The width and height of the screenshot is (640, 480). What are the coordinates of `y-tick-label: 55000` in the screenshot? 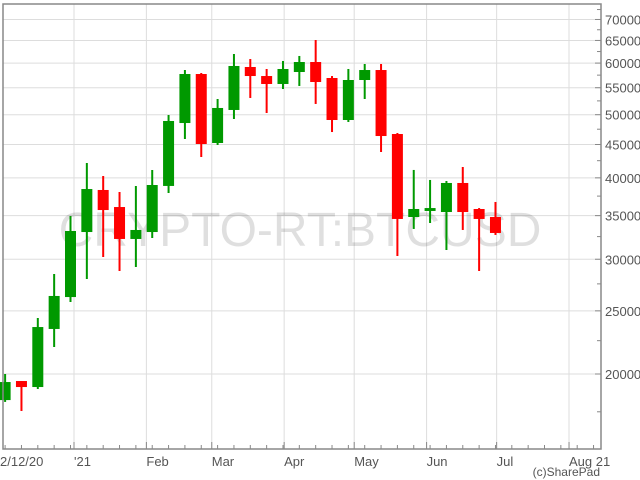 It's located at (622, 88).